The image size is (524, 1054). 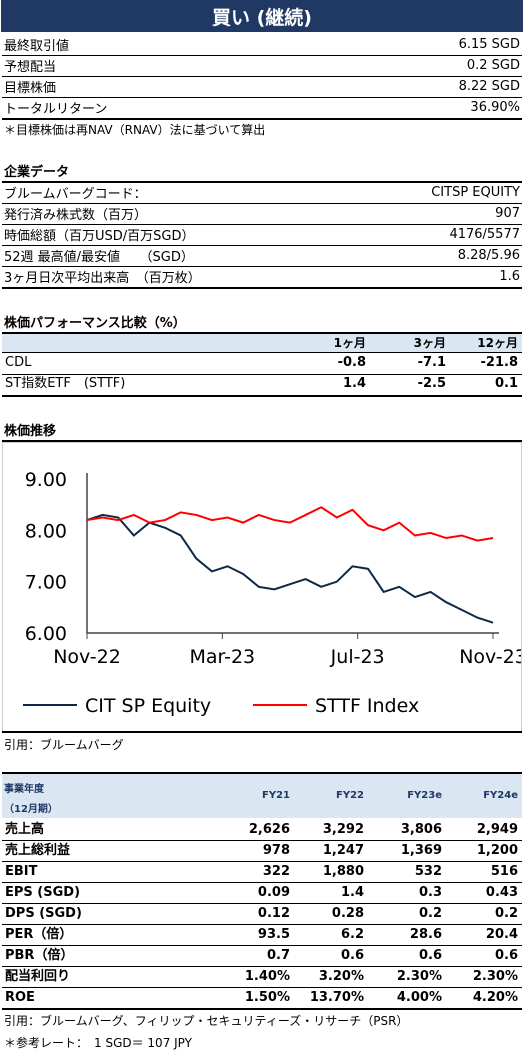 I want to click on rating-banner: 買い (継続), so click(x=262, y=16).